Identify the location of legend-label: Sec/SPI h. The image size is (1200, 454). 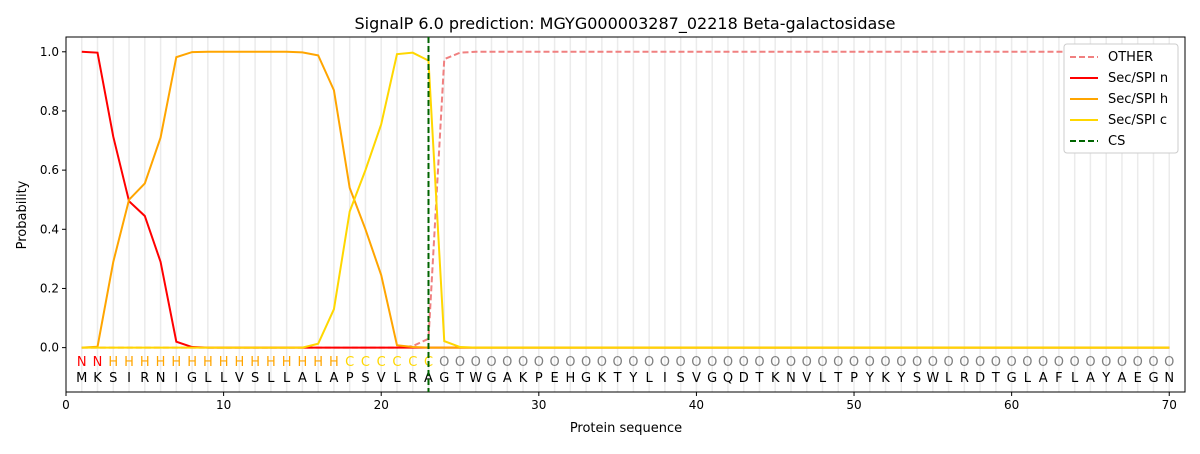
(1138, 99).